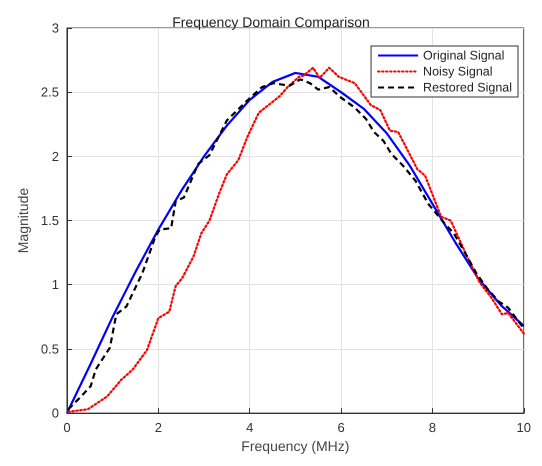  Describe the element at coordinates (250, 428) in the screenshot. I see `x-tick-label: 4` at that location.